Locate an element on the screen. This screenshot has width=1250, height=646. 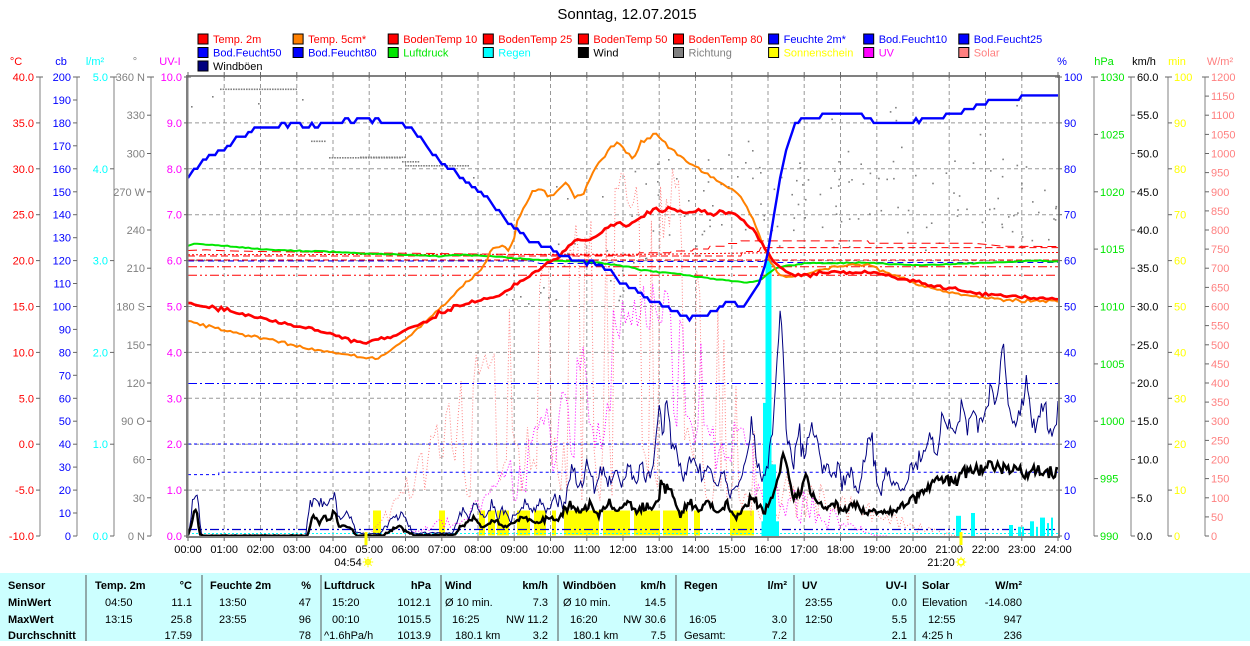
svg-text: 270 W is located at coordinates (129, 193).